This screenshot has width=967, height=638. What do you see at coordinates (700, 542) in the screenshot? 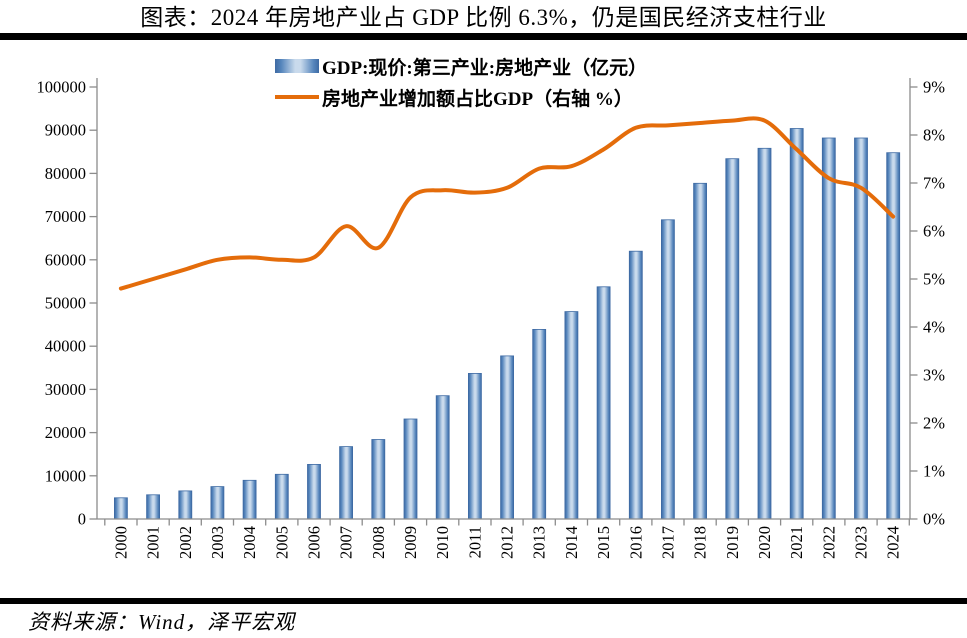
I see `x-axis-label-2018: 2018` at bounding box center [700, 542].